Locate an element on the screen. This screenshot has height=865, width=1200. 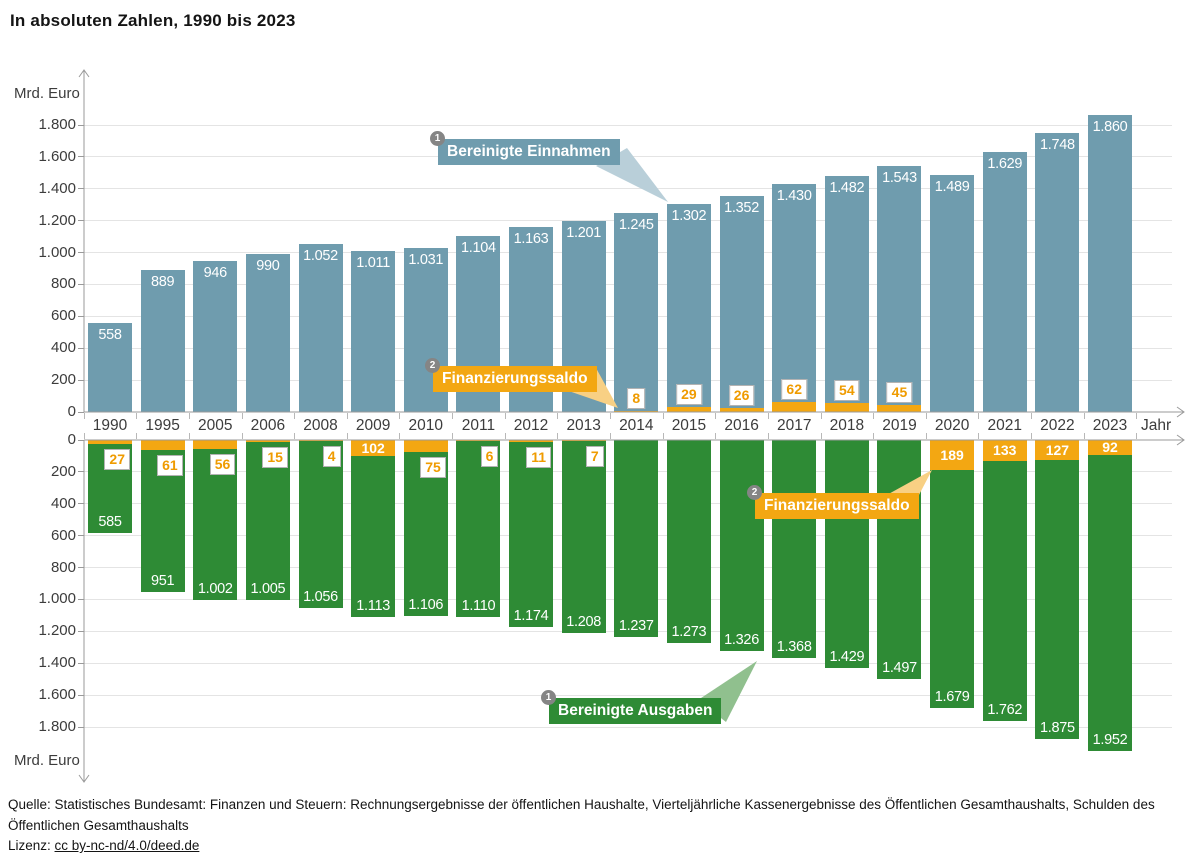
year-label: 2008 is located at coordinates (320, 425).